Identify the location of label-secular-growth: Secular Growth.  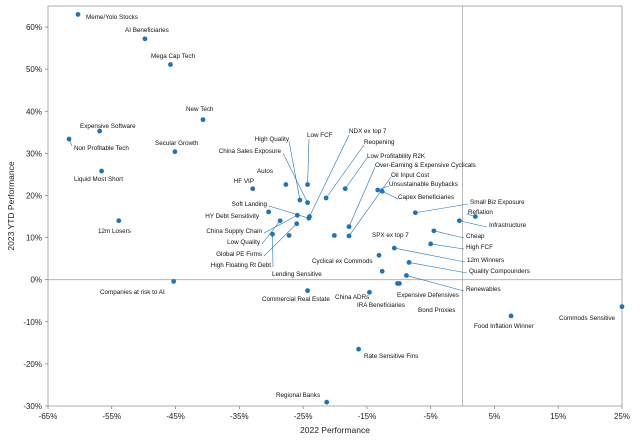
(177, 143).